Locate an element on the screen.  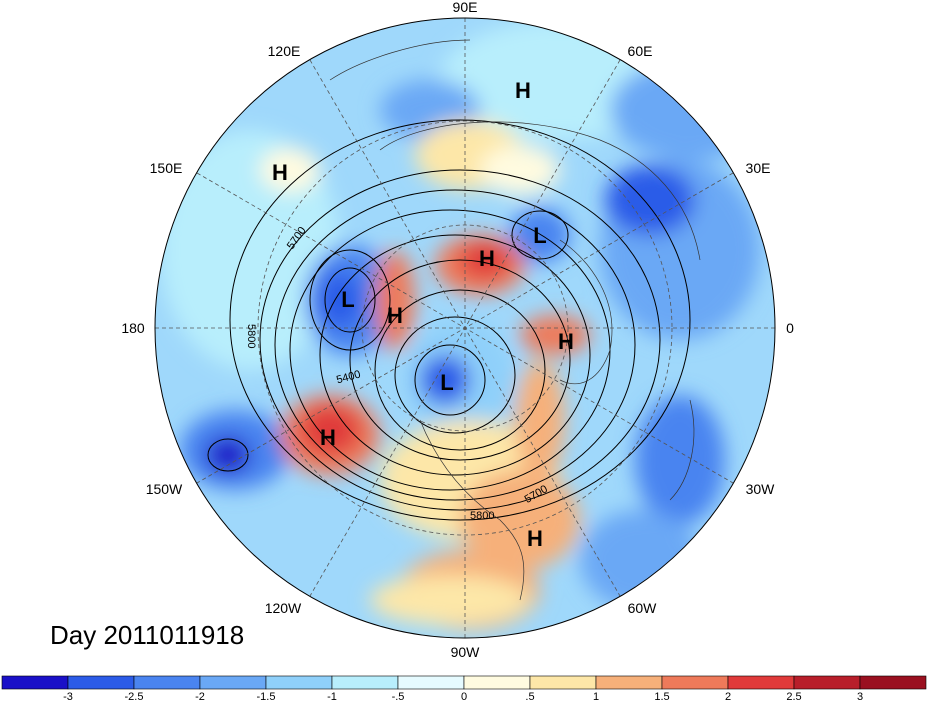
lon-label: 150E is located at coordinates (166, 168).